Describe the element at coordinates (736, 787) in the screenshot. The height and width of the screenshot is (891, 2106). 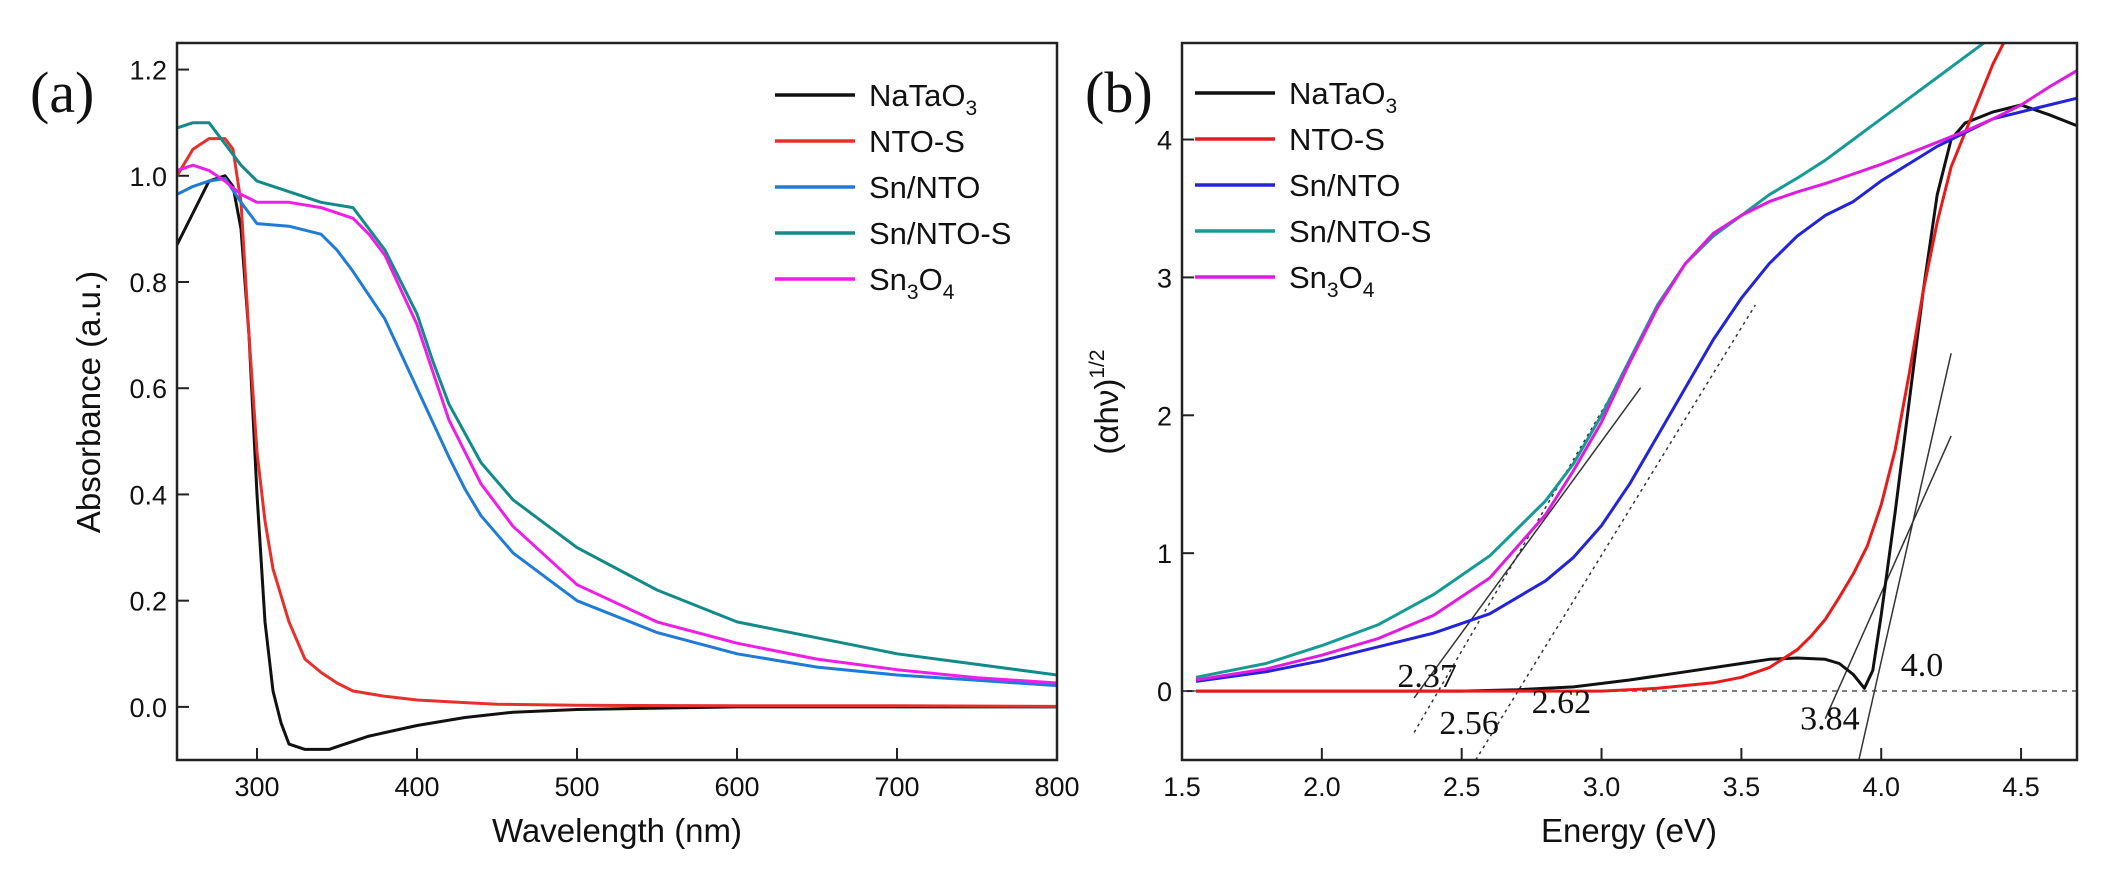
I see `x-tick-label: 600` at that location.